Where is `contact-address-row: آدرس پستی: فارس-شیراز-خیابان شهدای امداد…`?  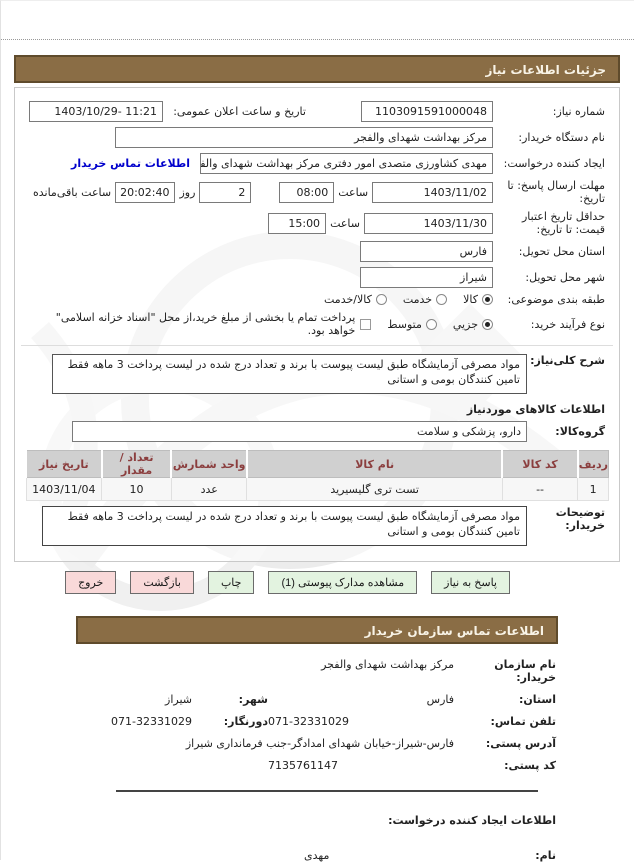 contact-address-row: آدرس پستی: فارس-شیراز-خیابان شهدای امداد… is located at coordinates (278, 743).